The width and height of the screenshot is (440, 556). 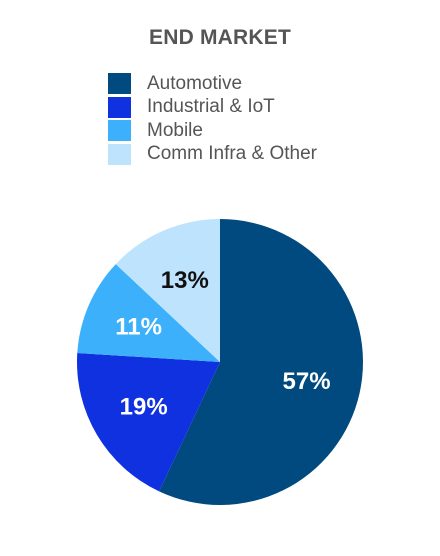 I want to click on pie-slice-comm-infra-other, so click(x=167, y=290).